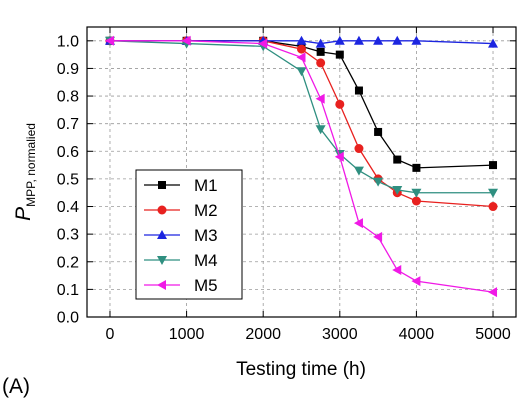 The width and height of the screenshot is (529, 411). What do you see at coordinates (68, 69) in the screenshot?
I see `y-tick-label: 0.9` at bounding box center [68, 69].